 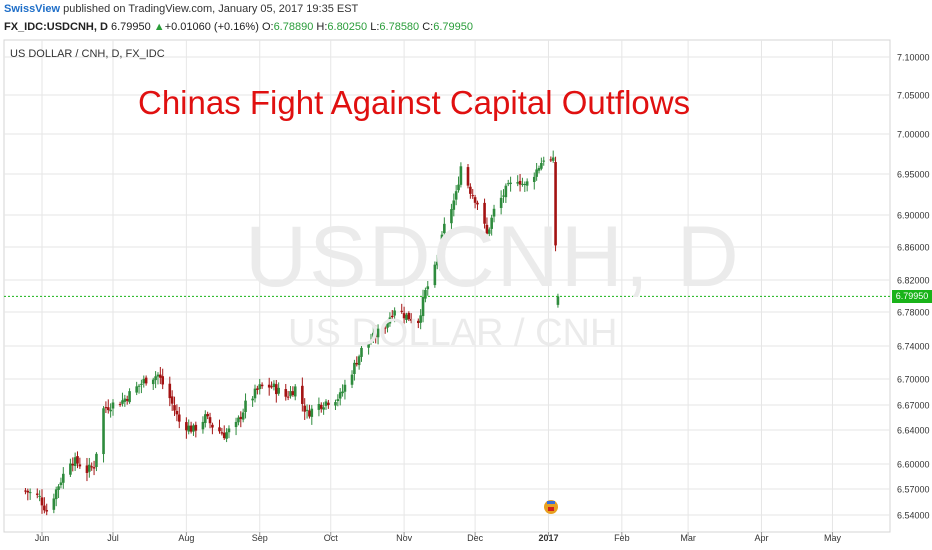 I want to click on open-label: O:, so click(x=267, y=27).